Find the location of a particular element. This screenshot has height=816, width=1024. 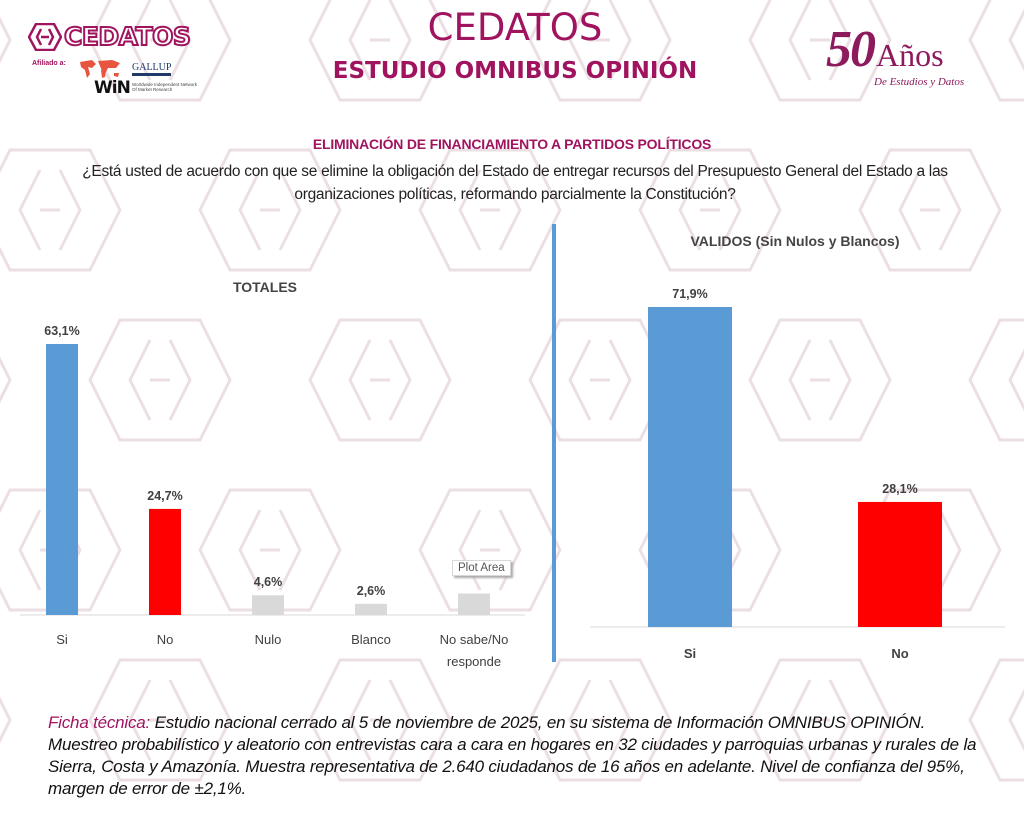

category-label: Blanco is located at coordinates (371, 639).